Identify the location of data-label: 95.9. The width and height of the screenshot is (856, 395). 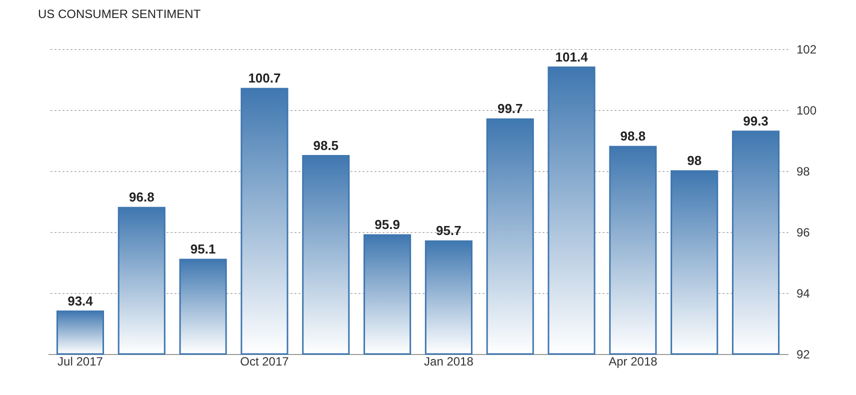
(387, 224).